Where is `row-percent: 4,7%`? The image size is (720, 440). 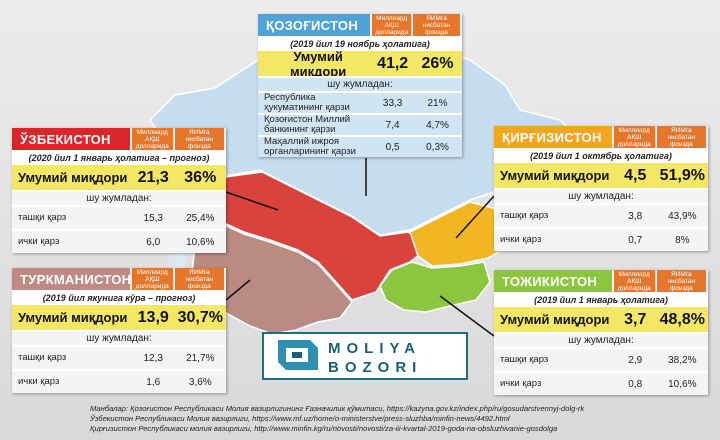
row-percent: 4,7% is located at coordinates (437, 125).